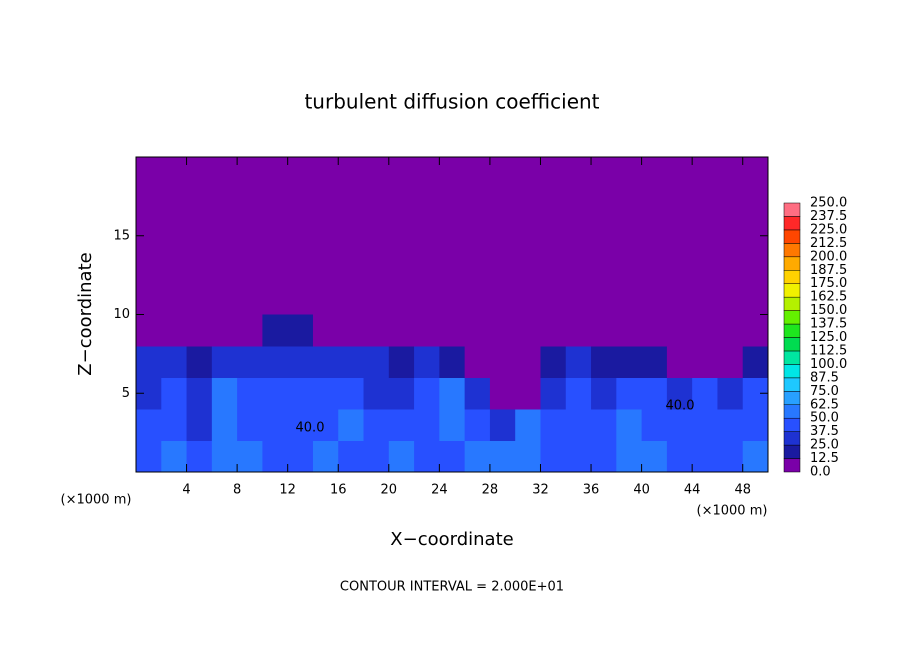  Describe the element at coordinates (824, 418) in the screenshot. I see `colorbar-label: 50.0` at that location.